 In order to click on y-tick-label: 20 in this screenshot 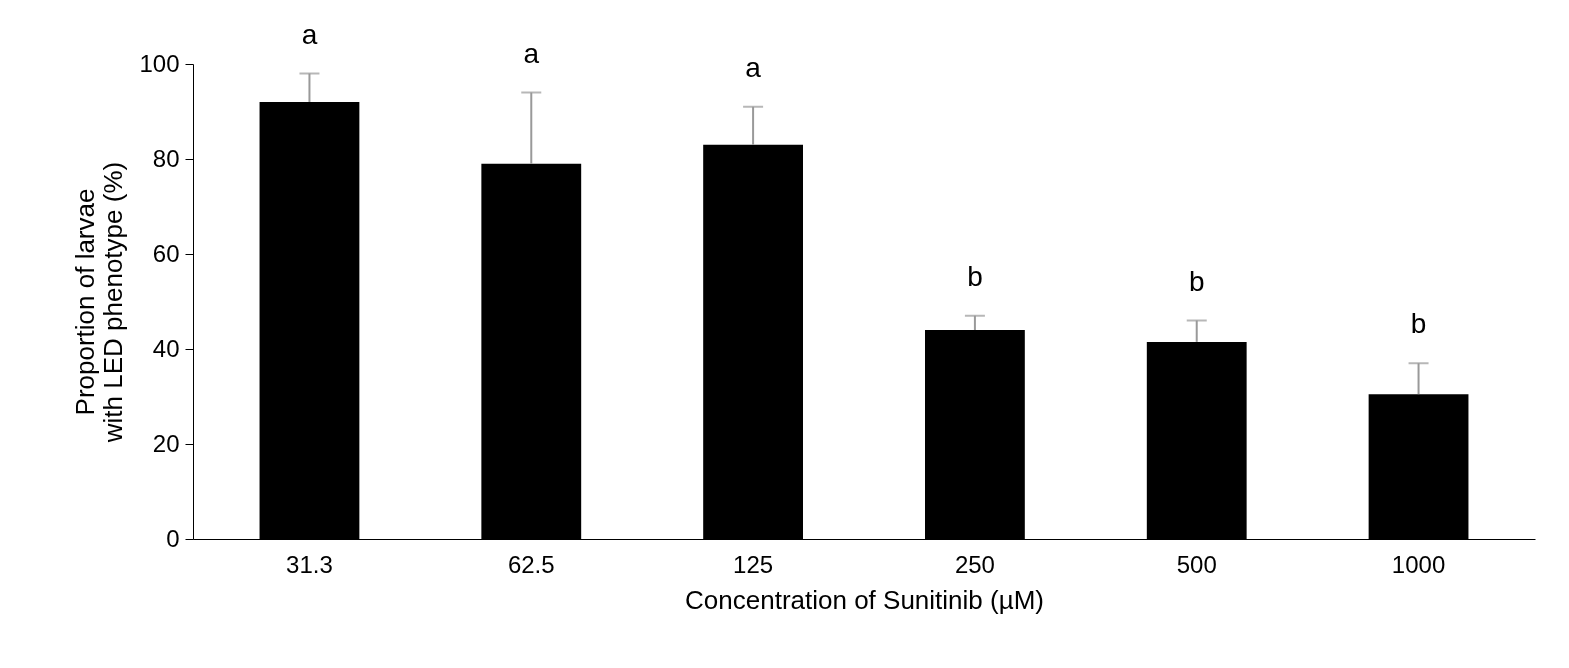, I will do `click(166, 443)`.